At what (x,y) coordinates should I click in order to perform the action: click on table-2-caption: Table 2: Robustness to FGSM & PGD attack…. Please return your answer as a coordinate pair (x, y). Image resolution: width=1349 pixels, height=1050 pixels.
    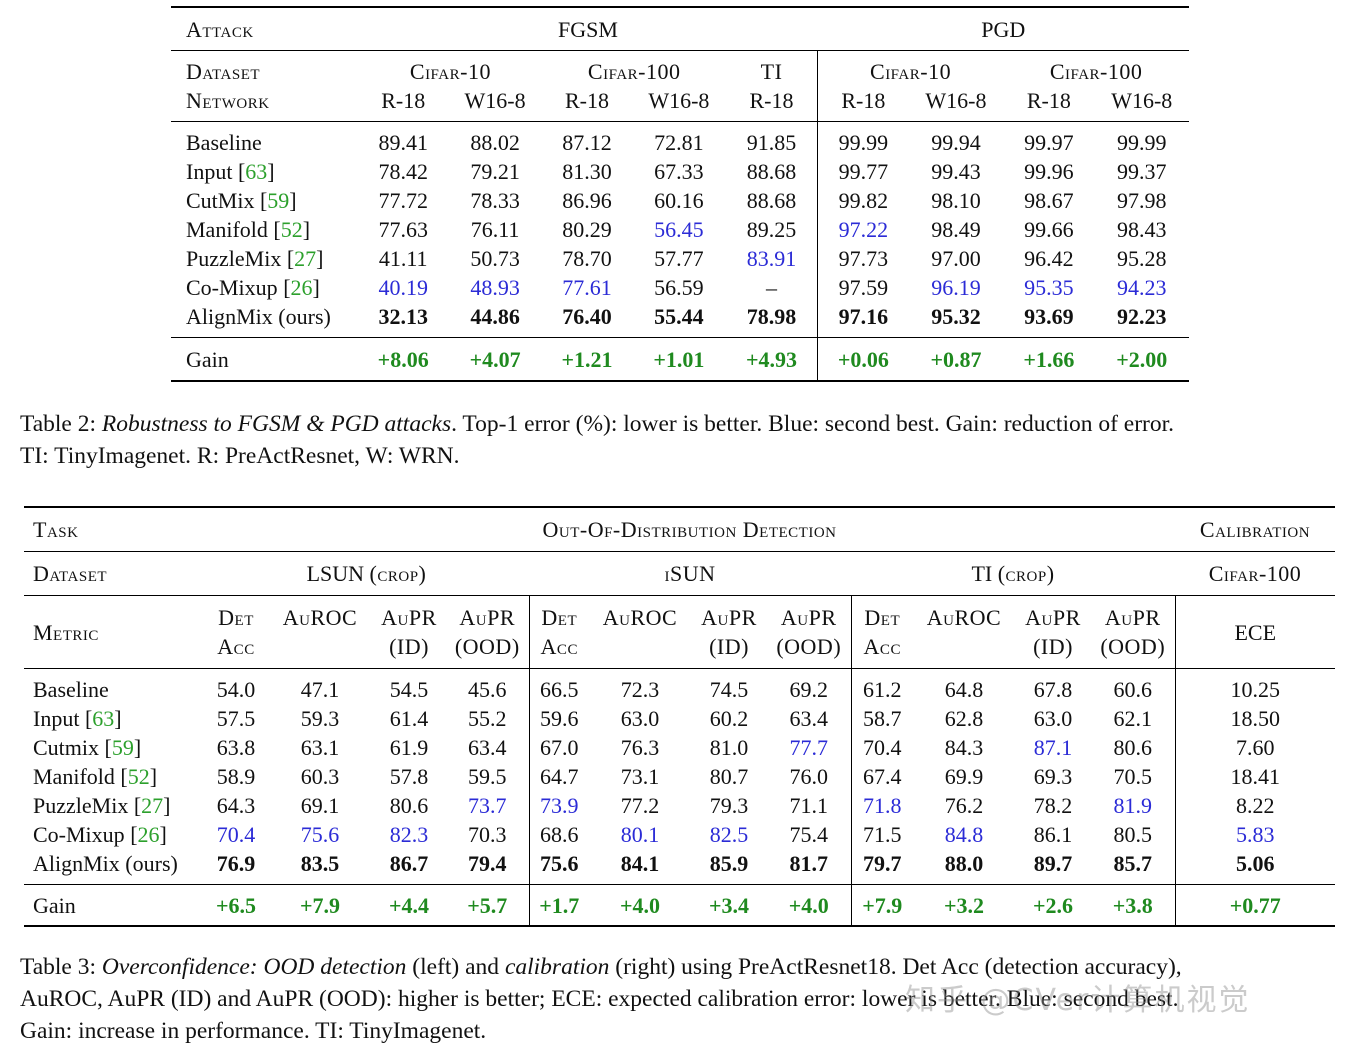
    Looking at the image, I should click on (680, 440).